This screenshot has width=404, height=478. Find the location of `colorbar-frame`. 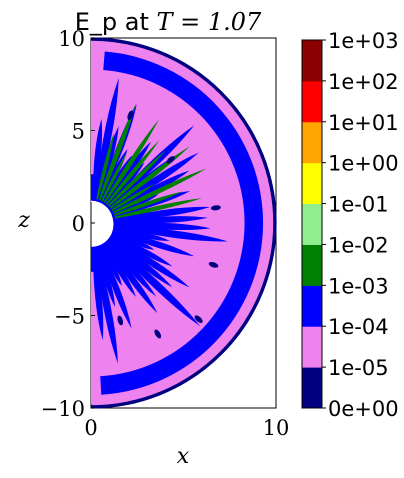

colorbar-frame is located at coordinates (312, 224).